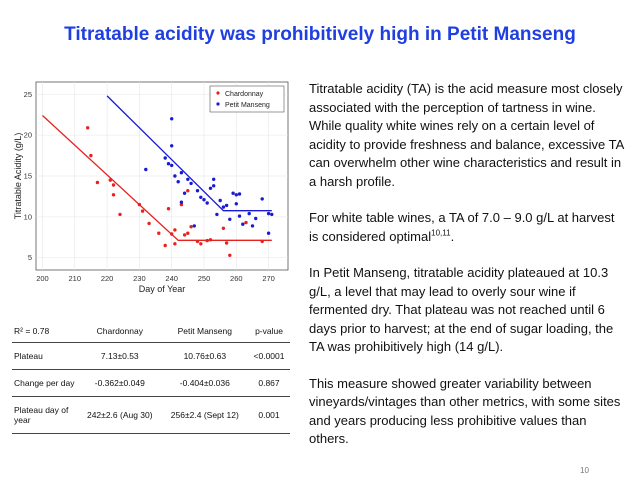 The image size is (640, 494). I want to click on fit-lines, so click(157, 168).